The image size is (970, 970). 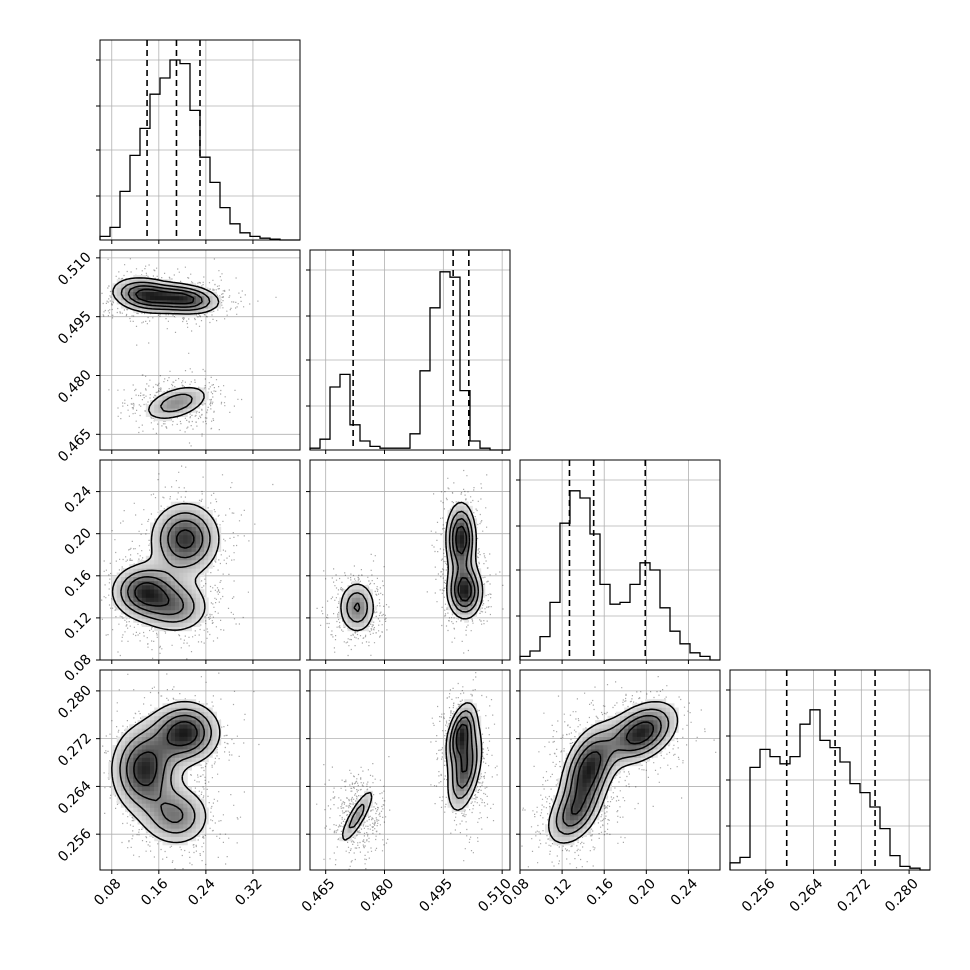 I want to click on panel-ticks, so click(x=175, y=355).